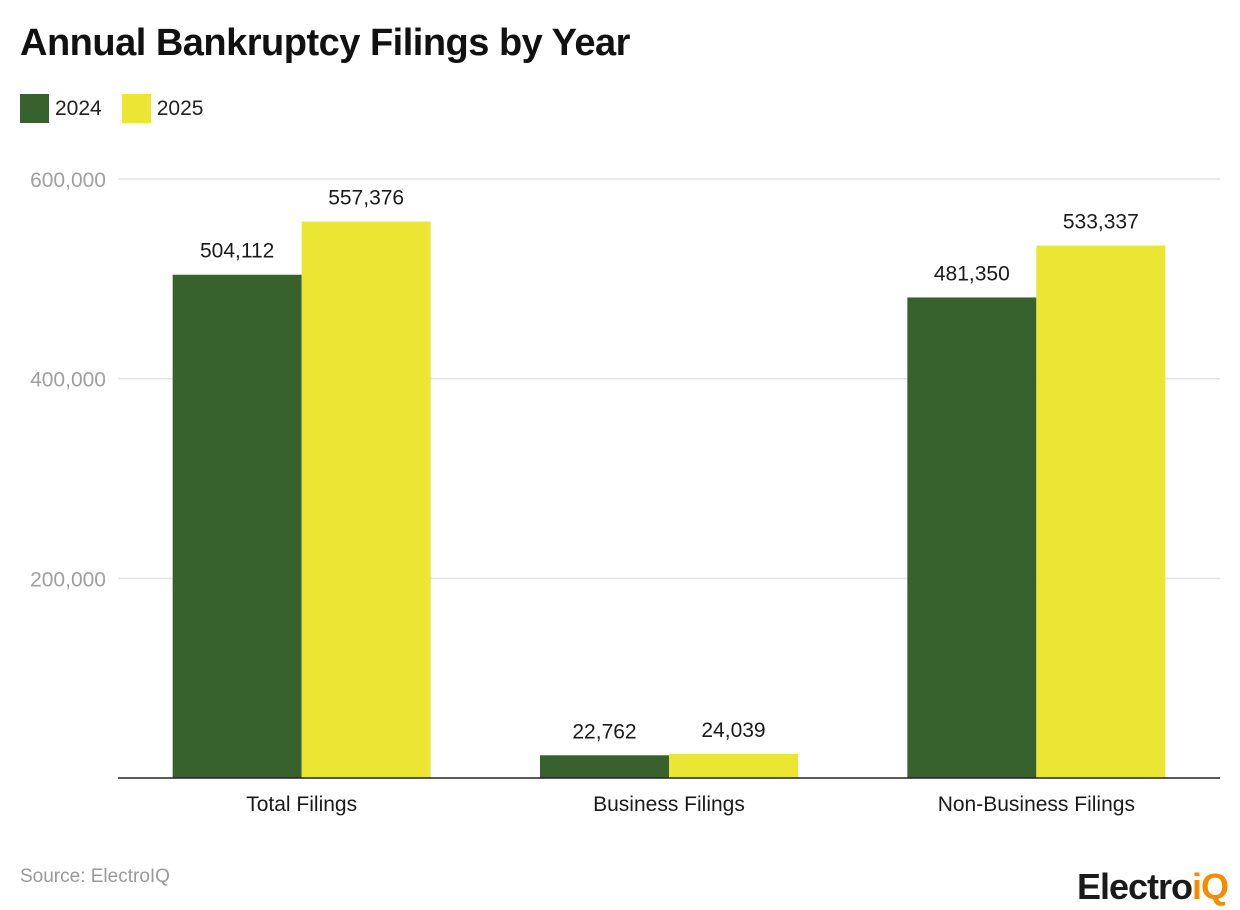 This screenshot has height=910, width=1240. I want to click on legend-item-2024: 2024, so click(61, 108).